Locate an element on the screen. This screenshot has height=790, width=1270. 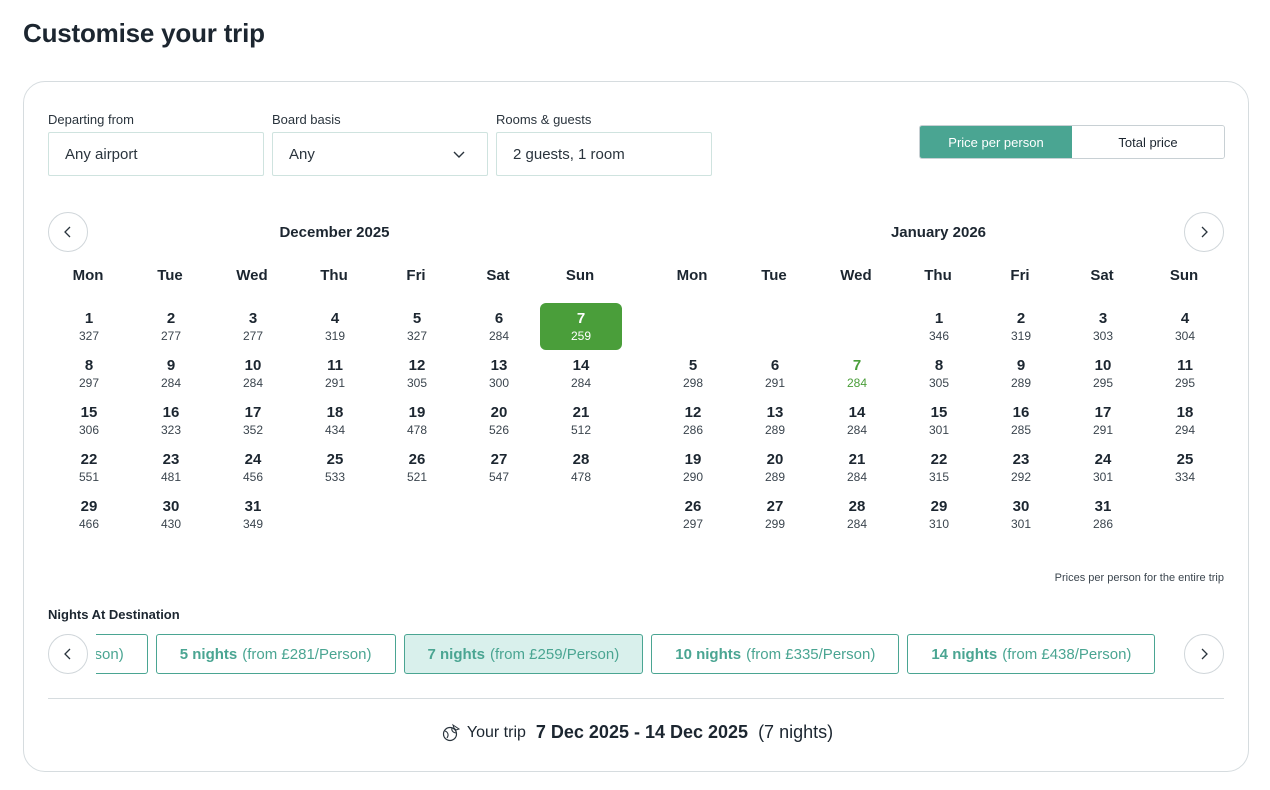
weekday-sun: Sun is located at coordinates (580, 275).